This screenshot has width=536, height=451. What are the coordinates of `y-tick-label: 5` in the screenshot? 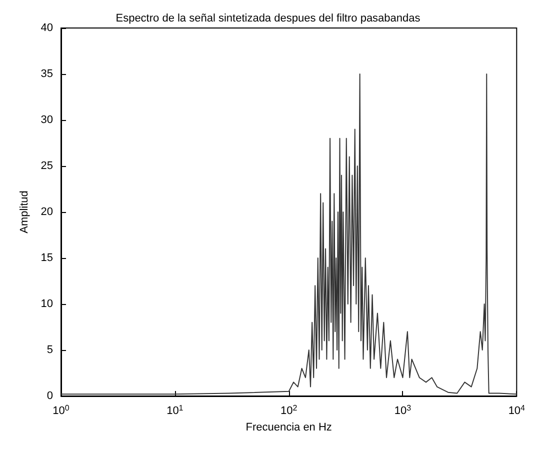 It's located at (49, 350).